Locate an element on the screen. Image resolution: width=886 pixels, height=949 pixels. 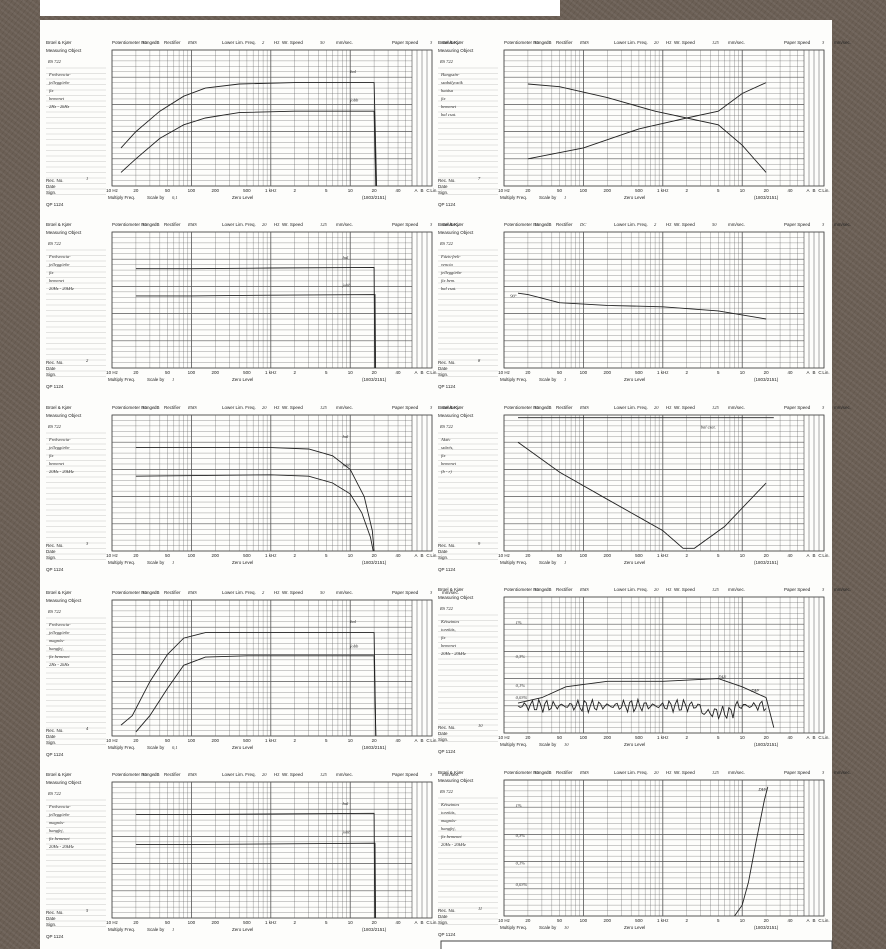
freq-label: 500 is located at coordinates (639, 555).